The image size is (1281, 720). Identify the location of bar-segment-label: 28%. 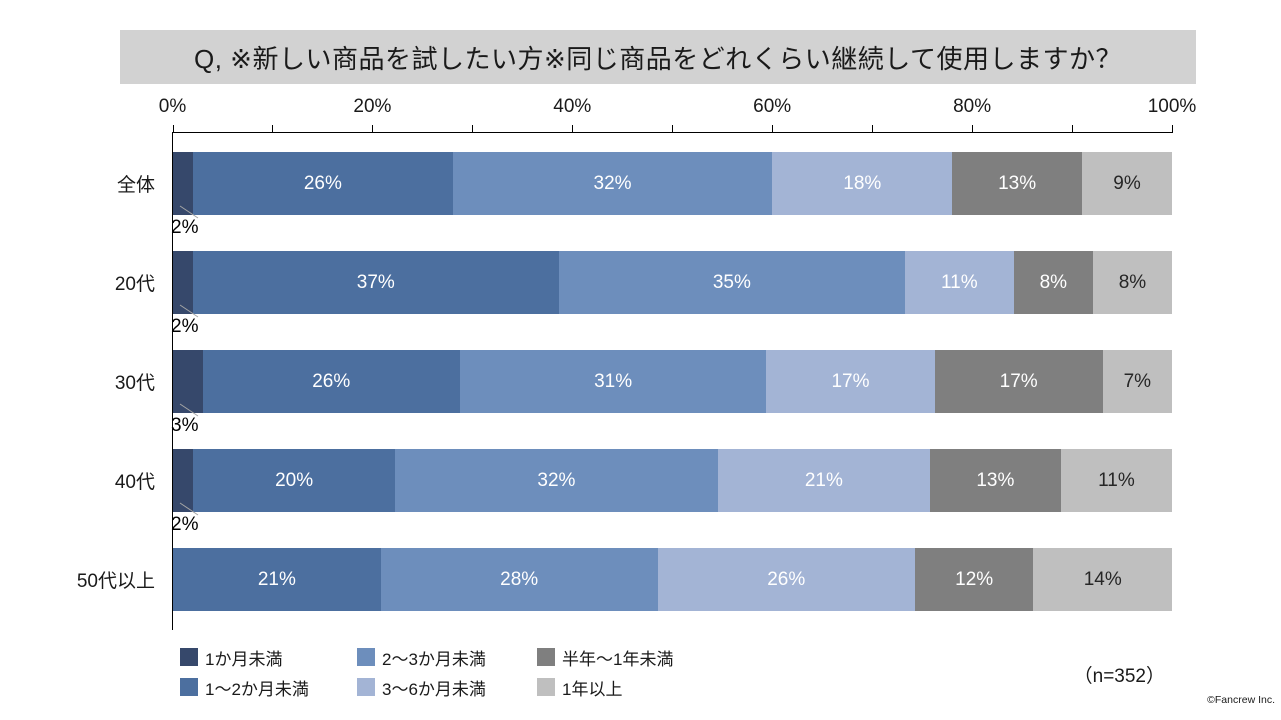
(519, 579).